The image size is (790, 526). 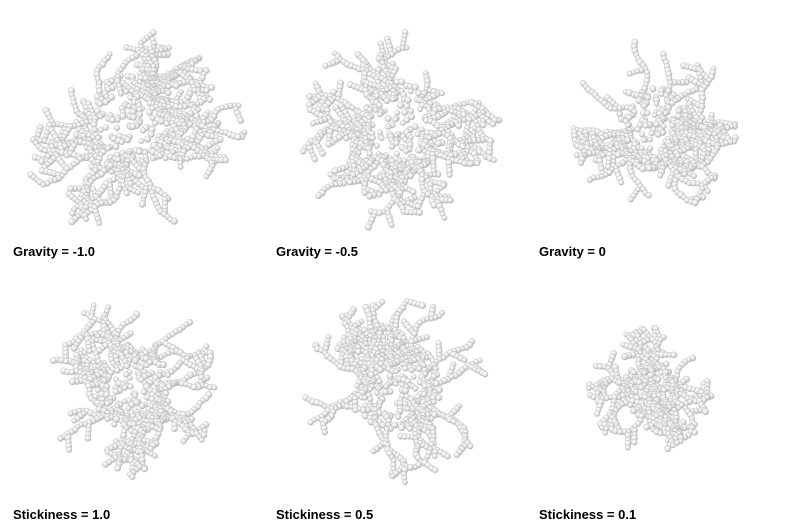 What do you see at coordinates (317, 251) in the screenshot?
I see `panel-caption: Gravity = -0.5` at bounding box center [317, 251].